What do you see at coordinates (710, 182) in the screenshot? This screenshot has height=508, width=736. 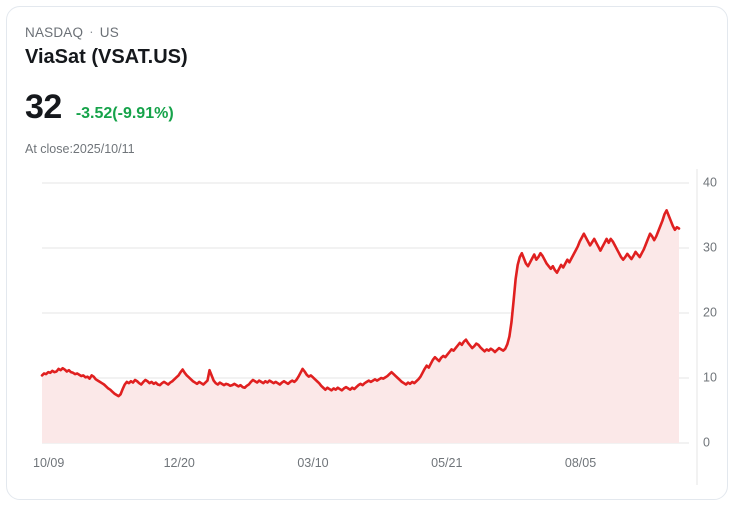 I see `y-axis-tick-label: 40` at bounding box center [710, 182].